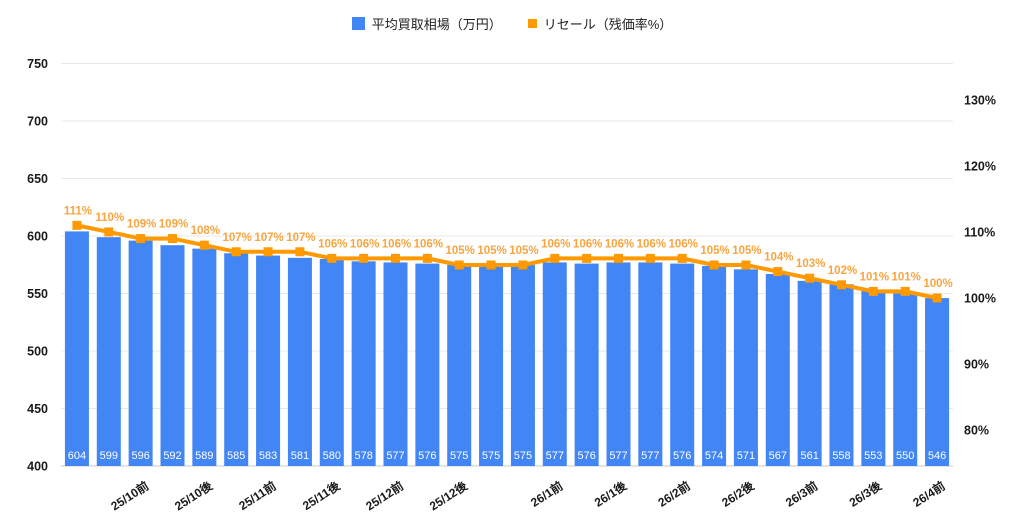  Describe the element at coordinates (980, 100) in the screenshot. I see `right-axis-tick-label: 130%` at that location.